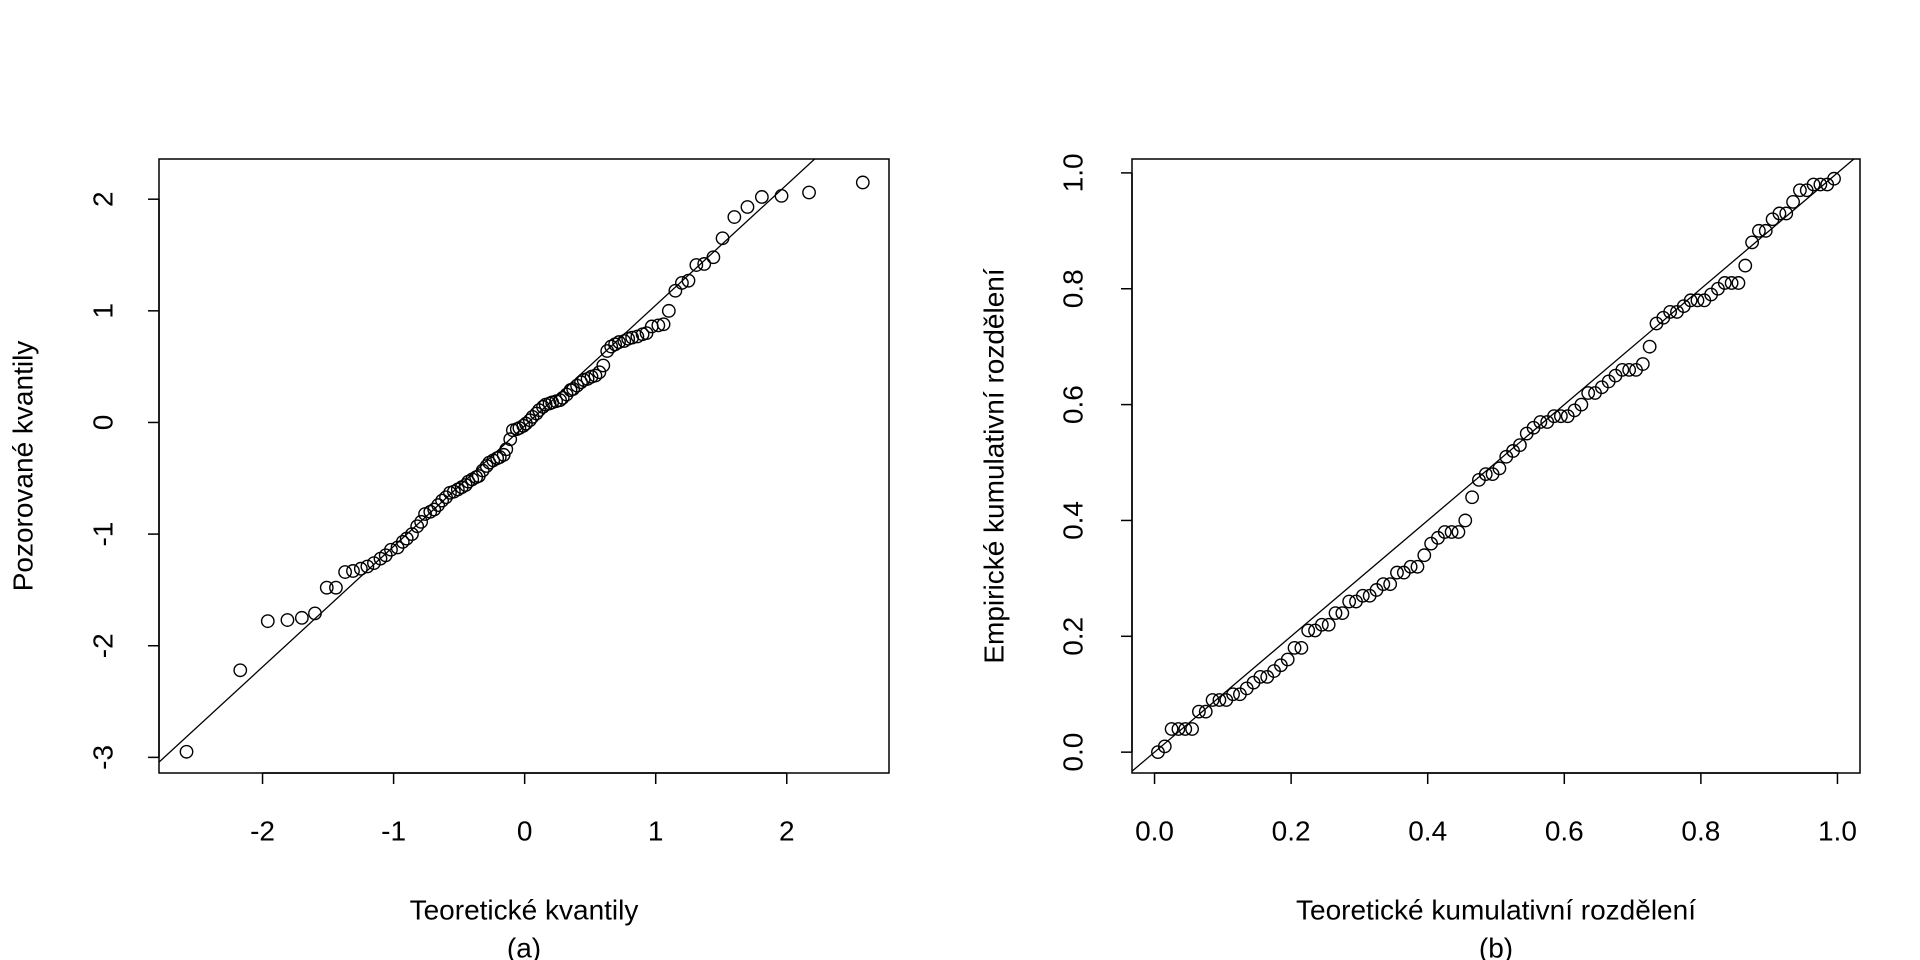 This screenshot has height=960, width=1920. What do you see at coordinates (102, 757) in the screenshot?
I see `y-tick-label: -3` at bounding box center [102, 757].